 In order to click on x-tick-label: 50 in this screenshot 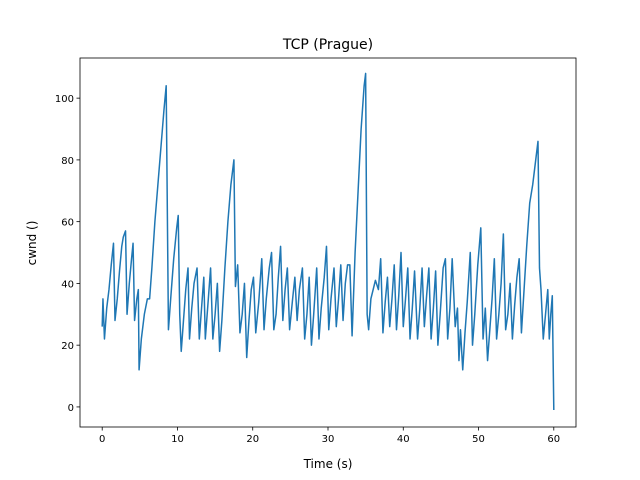, I will do `click(478, 439)`.